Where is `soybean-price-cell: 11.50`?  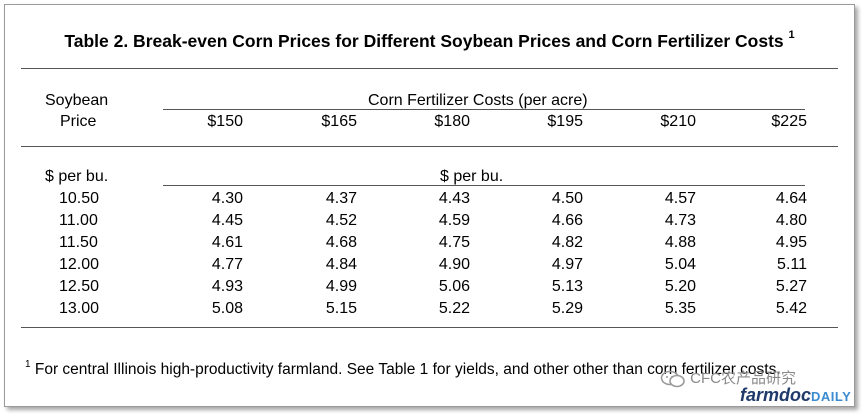 soybean-price-cell: 11.50 is located at coordinates (78, 242).